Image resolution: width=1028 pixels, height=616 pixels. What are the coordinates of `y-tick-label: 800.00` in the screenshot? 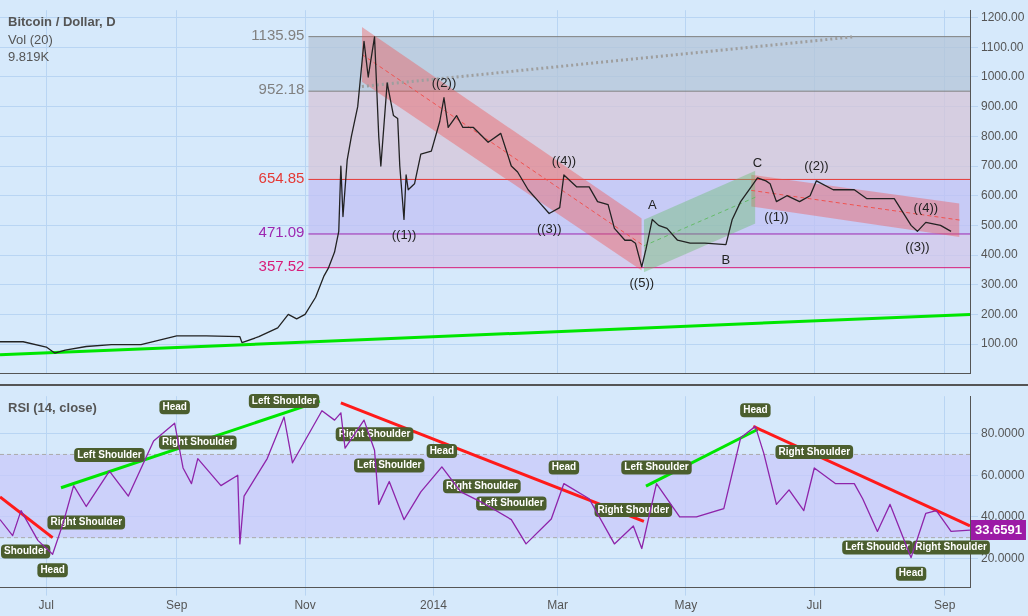 It's located at (1000, 135).